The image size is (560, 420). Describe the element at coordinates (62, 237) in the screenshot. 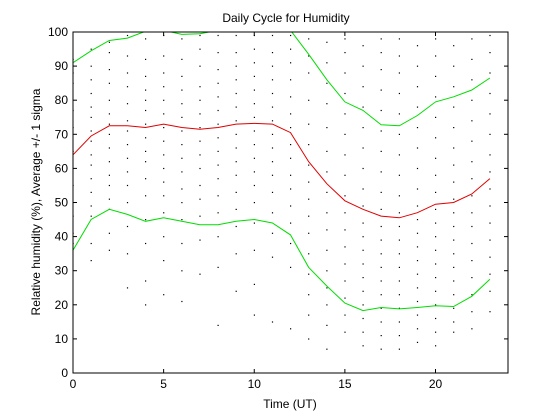

I see `y-tick-label: 40` at that location.